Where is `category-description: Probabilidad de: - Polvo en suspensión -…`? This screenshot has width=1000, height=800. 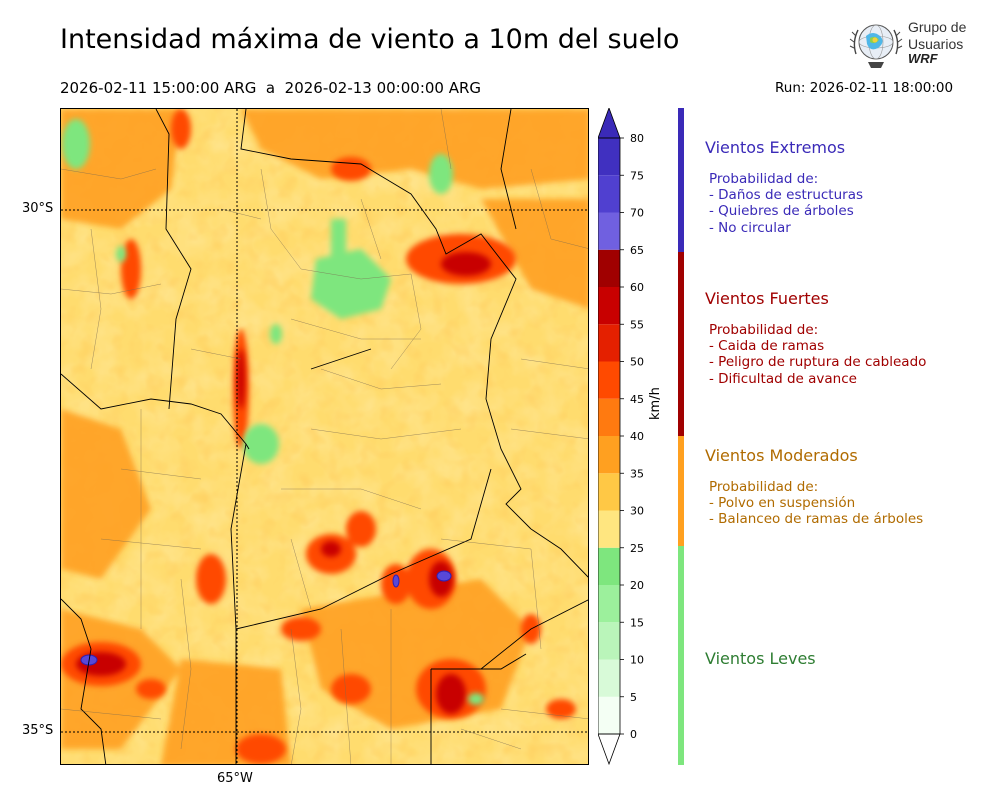
category-description: Probabilidad de: - Polvo en suspensión -… is located at coordinates (850, 503).